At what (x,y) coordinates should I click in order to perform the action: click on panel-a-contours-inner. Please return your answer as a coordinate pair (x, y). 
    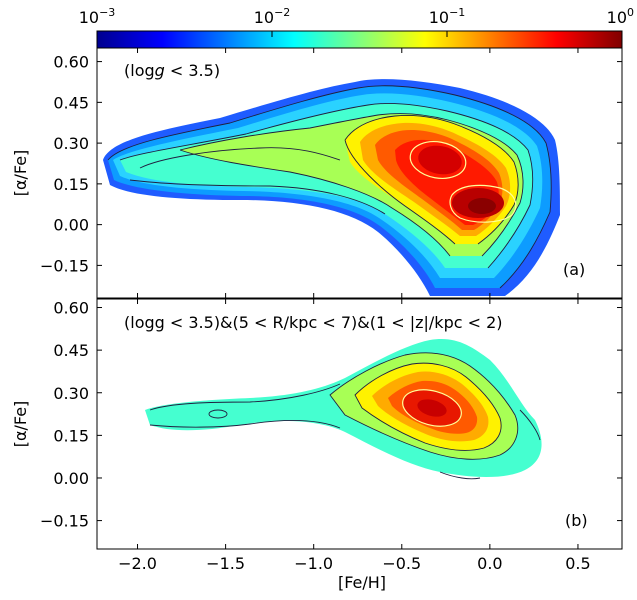
    Looking at the image, I should click on (463, 182).